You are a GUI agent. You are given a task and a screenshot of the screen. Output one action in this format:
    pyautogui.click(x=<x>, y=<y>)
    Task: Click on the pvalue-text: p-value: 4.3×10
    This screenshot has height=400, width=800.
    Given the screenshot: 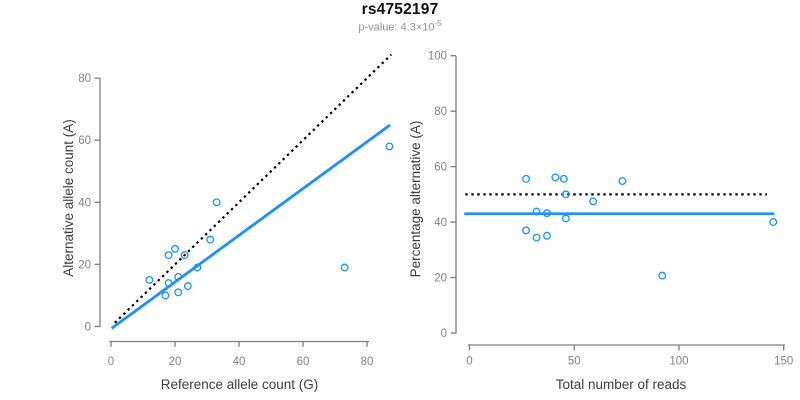 What is the action you would take?
    pyautogui.click(x=396, y=27)
    